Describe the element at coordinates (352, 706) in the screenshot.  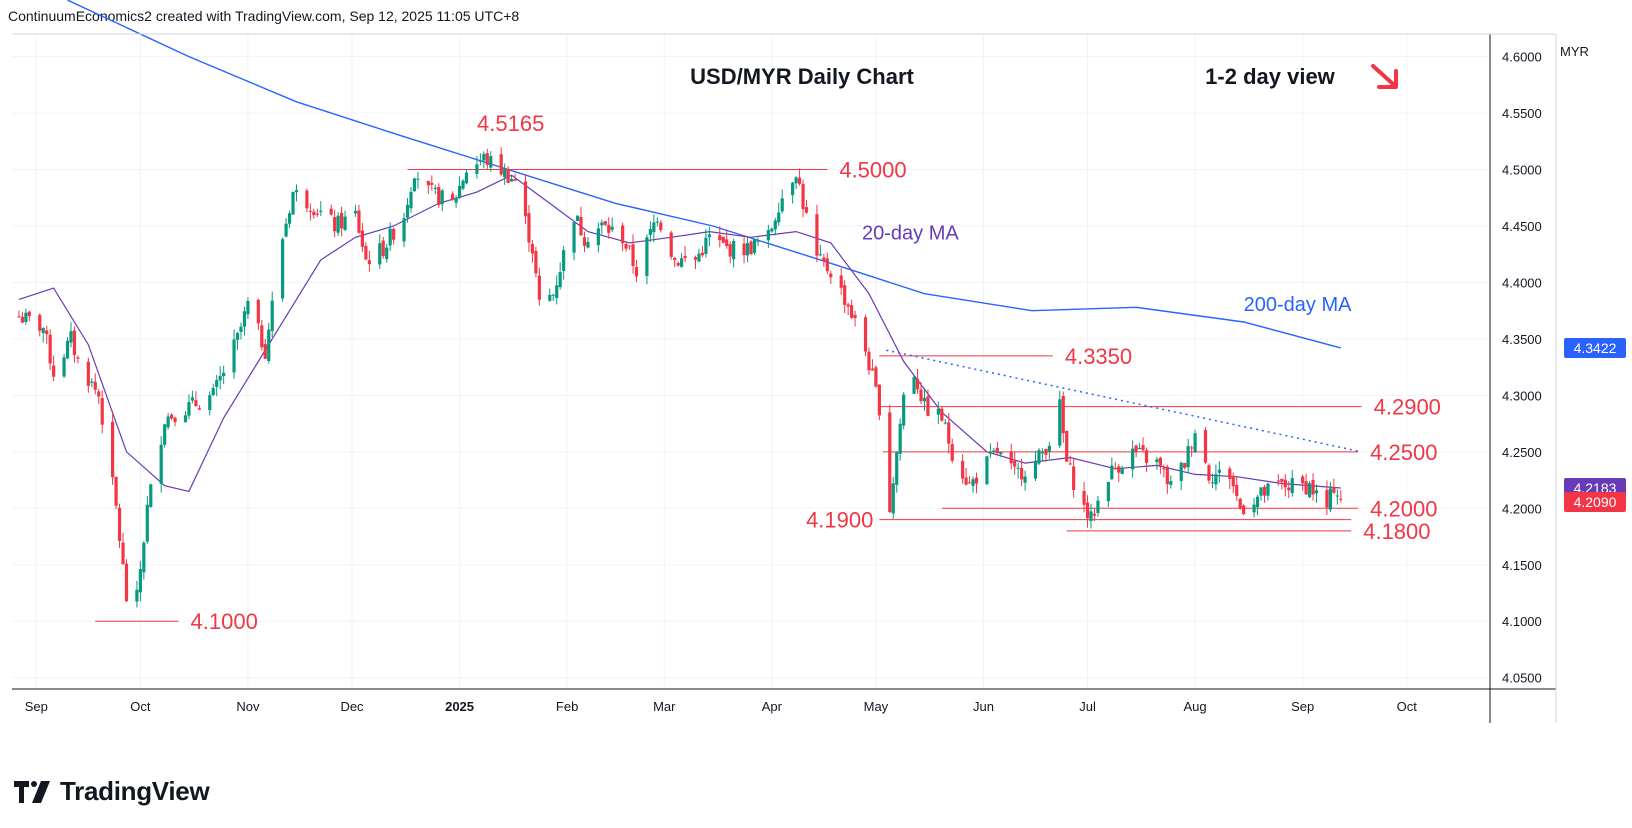
I see `x-tick-label: Dec` at that location.